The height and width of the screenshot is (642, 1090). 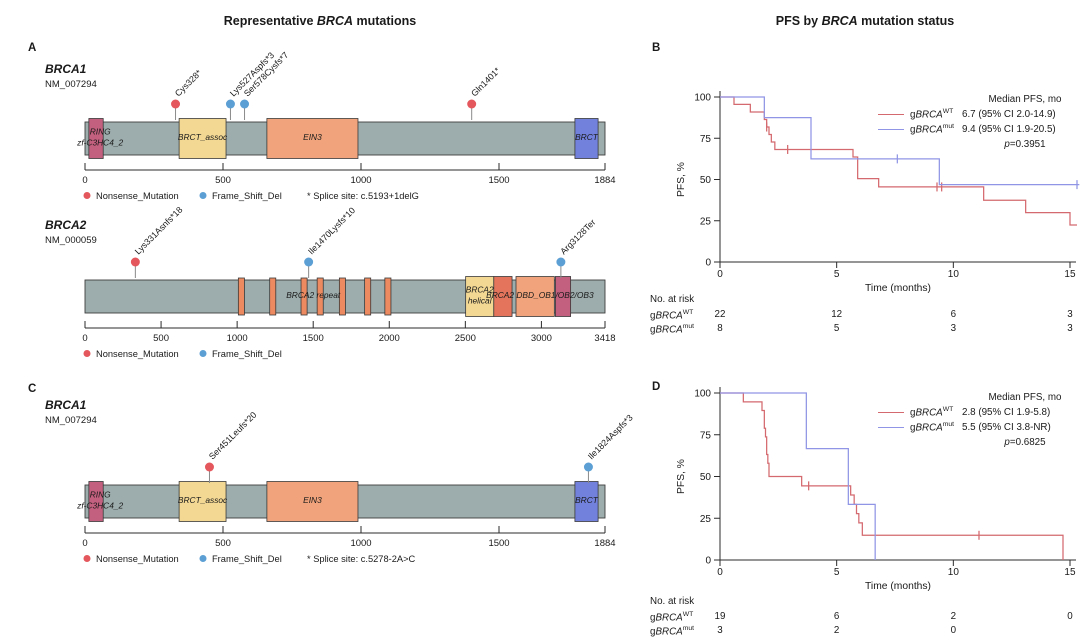 I want to click on bar-label: BRCA2 DBD_OB1/OB2/OB3, so click(x=540, y=295).